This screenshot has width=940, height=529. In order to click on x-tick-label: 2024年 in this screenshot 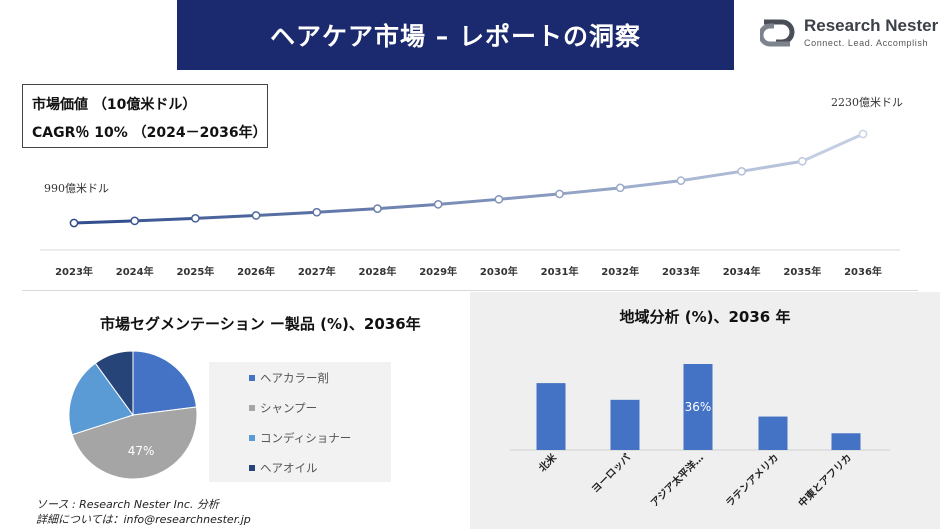, I will do `click(135, 271)`.